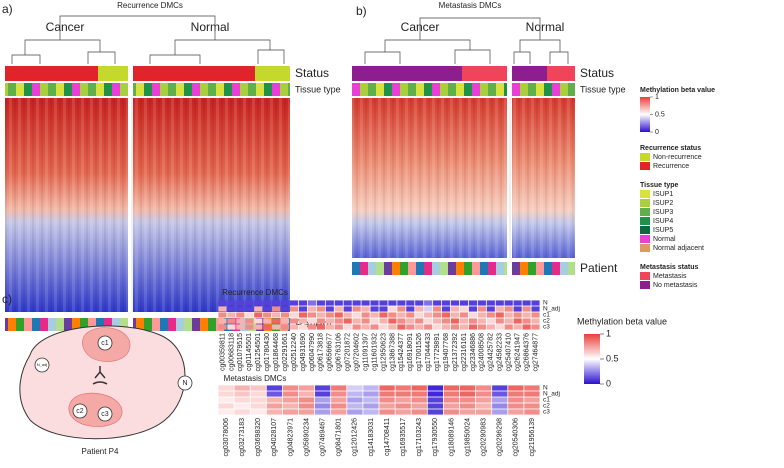 The image size is (784, 468). What do you see at coordinates (42, 364) in the screenshot?
I see `sample-label: N_adj` at bounding box center [42, 364].